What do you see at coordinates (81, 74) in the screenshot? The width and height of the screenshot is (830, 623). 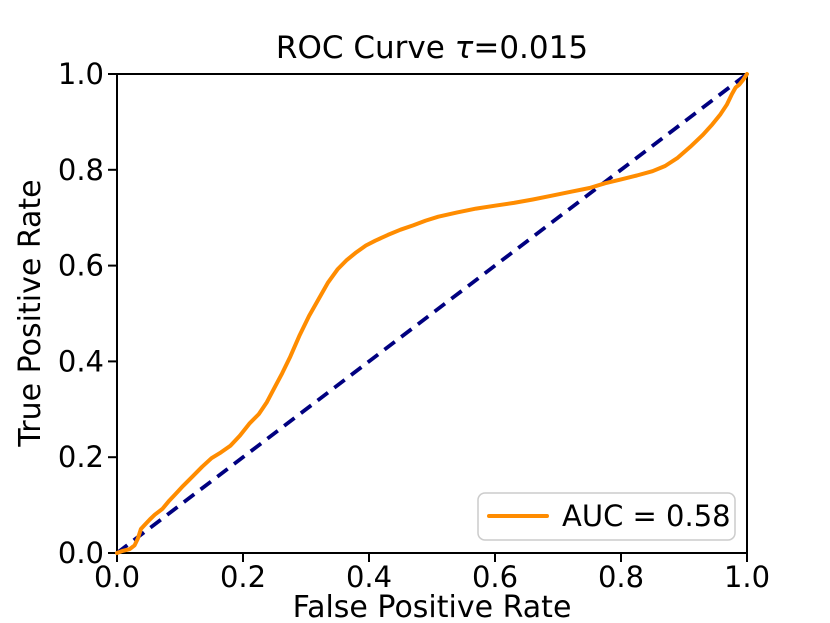 I see `y-tick-label: 1.0` at bounding box center [81, 74].